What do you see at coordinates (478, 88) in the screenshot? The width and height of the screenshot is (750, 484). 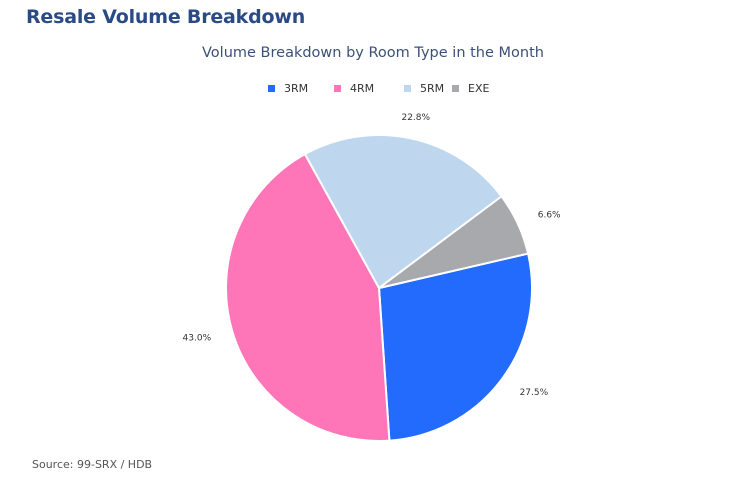 I see `legend-label-exe: EXE` at bounding box center [478, 88].